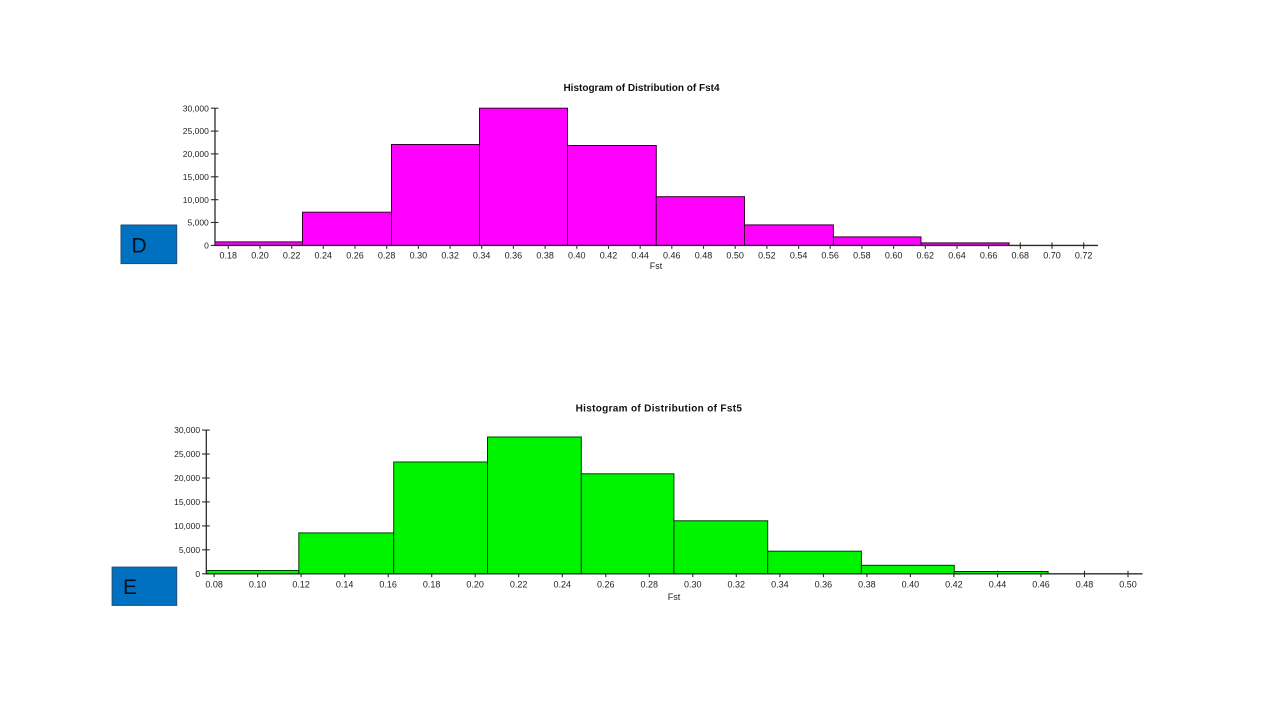  What do you see at coordinates (130, 587) in the screenshot?
I see `svg-text: E` at bounding box center [130, 587].